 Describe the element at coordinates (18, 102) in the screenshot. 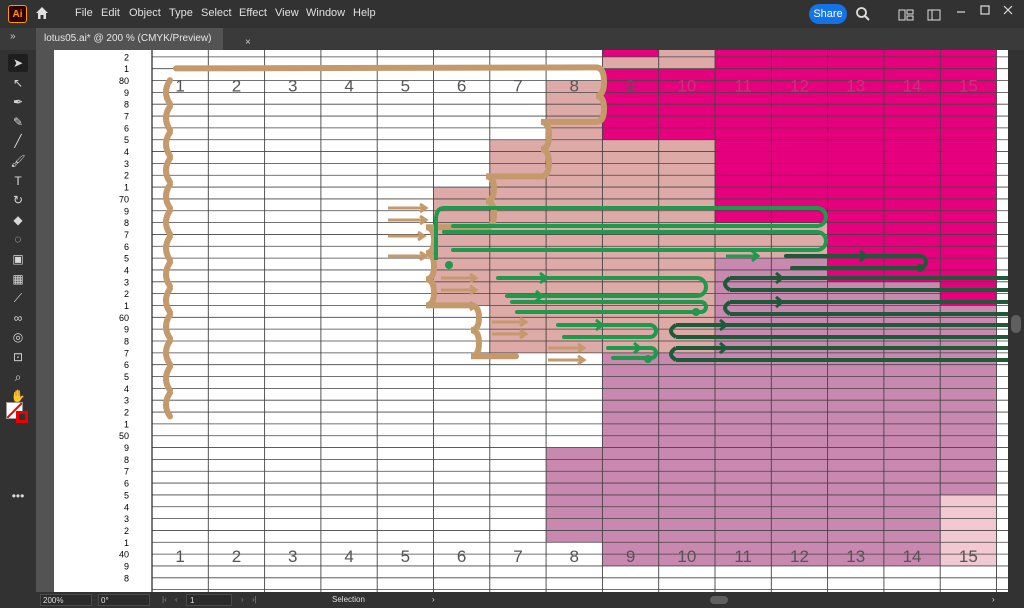

I see `pen-tool-icon: ✒` at that location.